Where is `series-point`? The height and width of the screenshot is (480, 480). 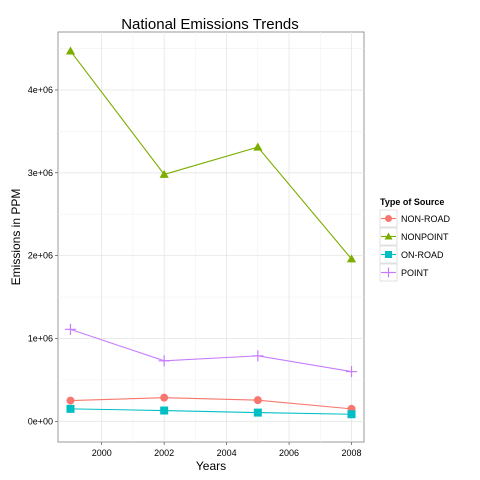 series-point is located at coordinates (211, 350).